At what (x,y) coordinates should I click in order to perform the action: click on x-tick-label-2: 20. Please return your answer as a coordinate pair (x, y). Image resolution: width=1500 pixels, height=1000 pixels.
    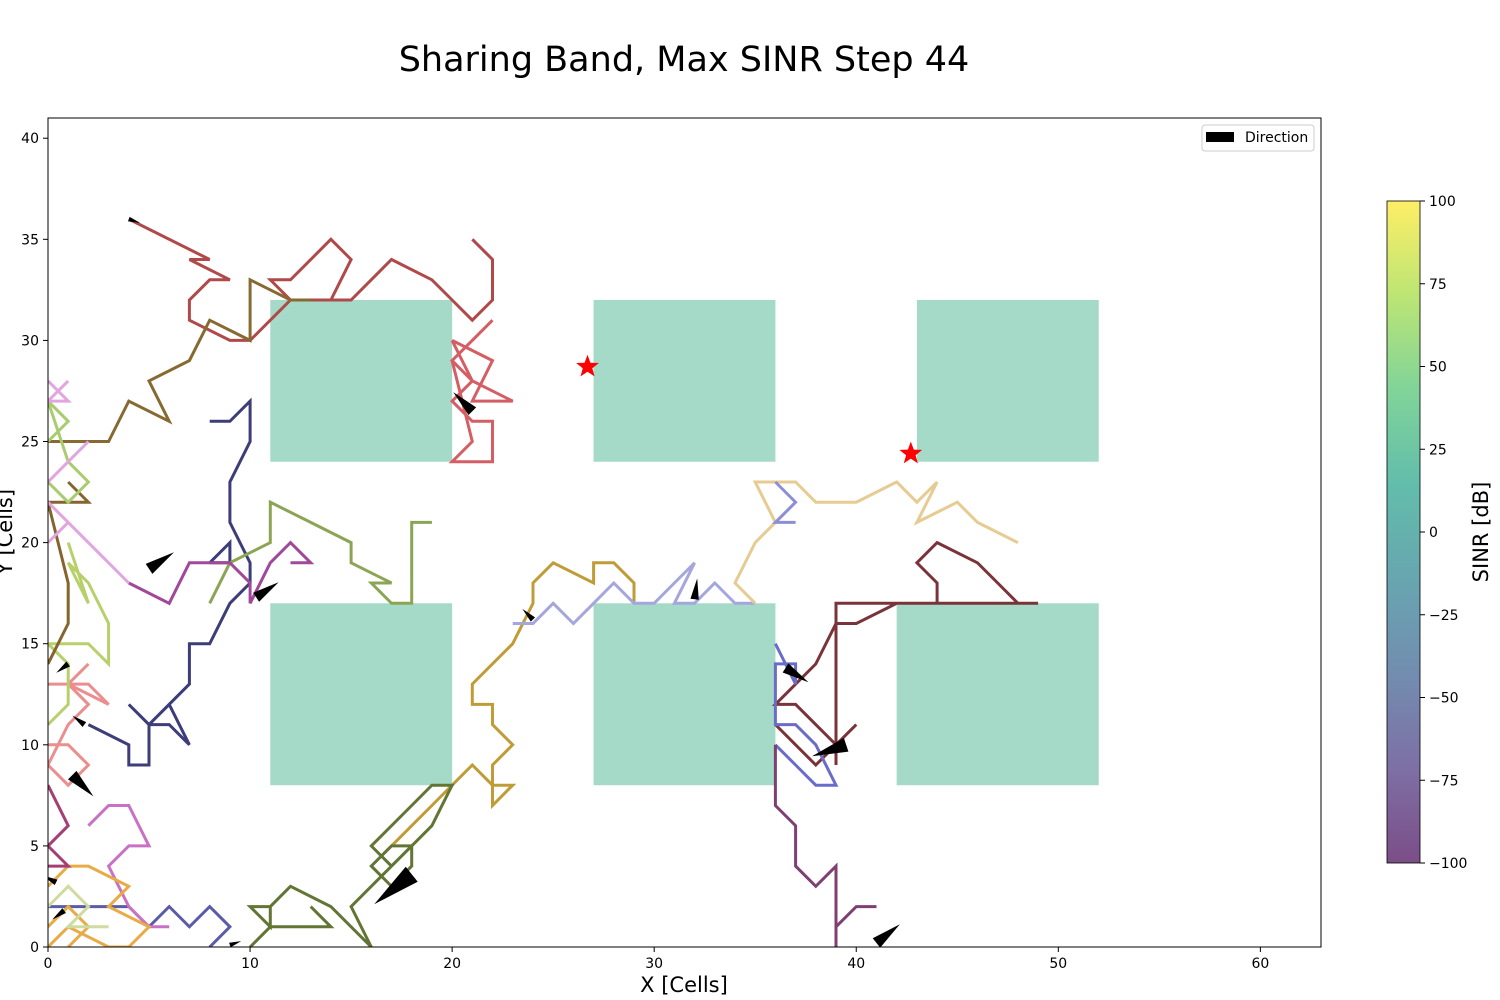
    Looking at the image, I should click on (452, 964).